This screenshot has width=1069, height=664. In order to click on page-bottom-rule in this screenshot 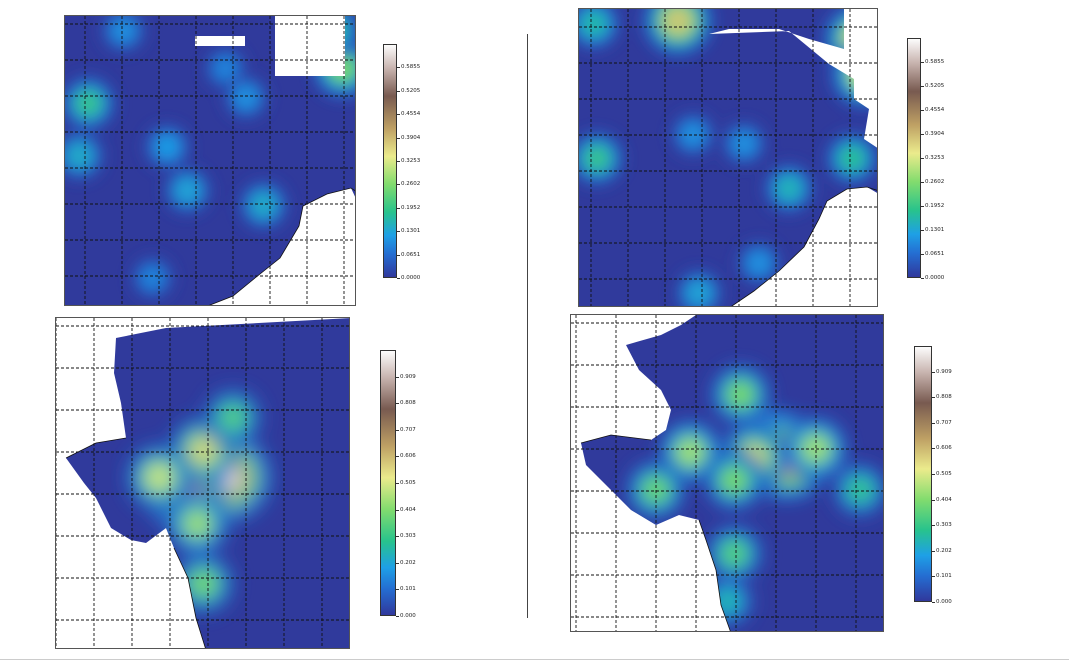, I will do `click(534, 659)`.